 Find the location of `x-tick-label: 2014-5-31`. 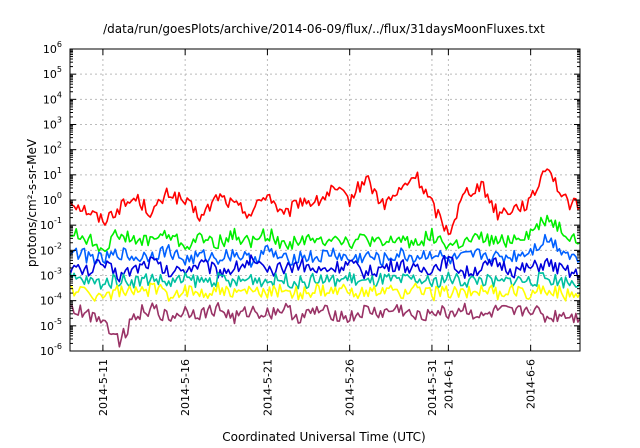

x-tick-label: 2014-5-31 is located at coordinates (432, 387).